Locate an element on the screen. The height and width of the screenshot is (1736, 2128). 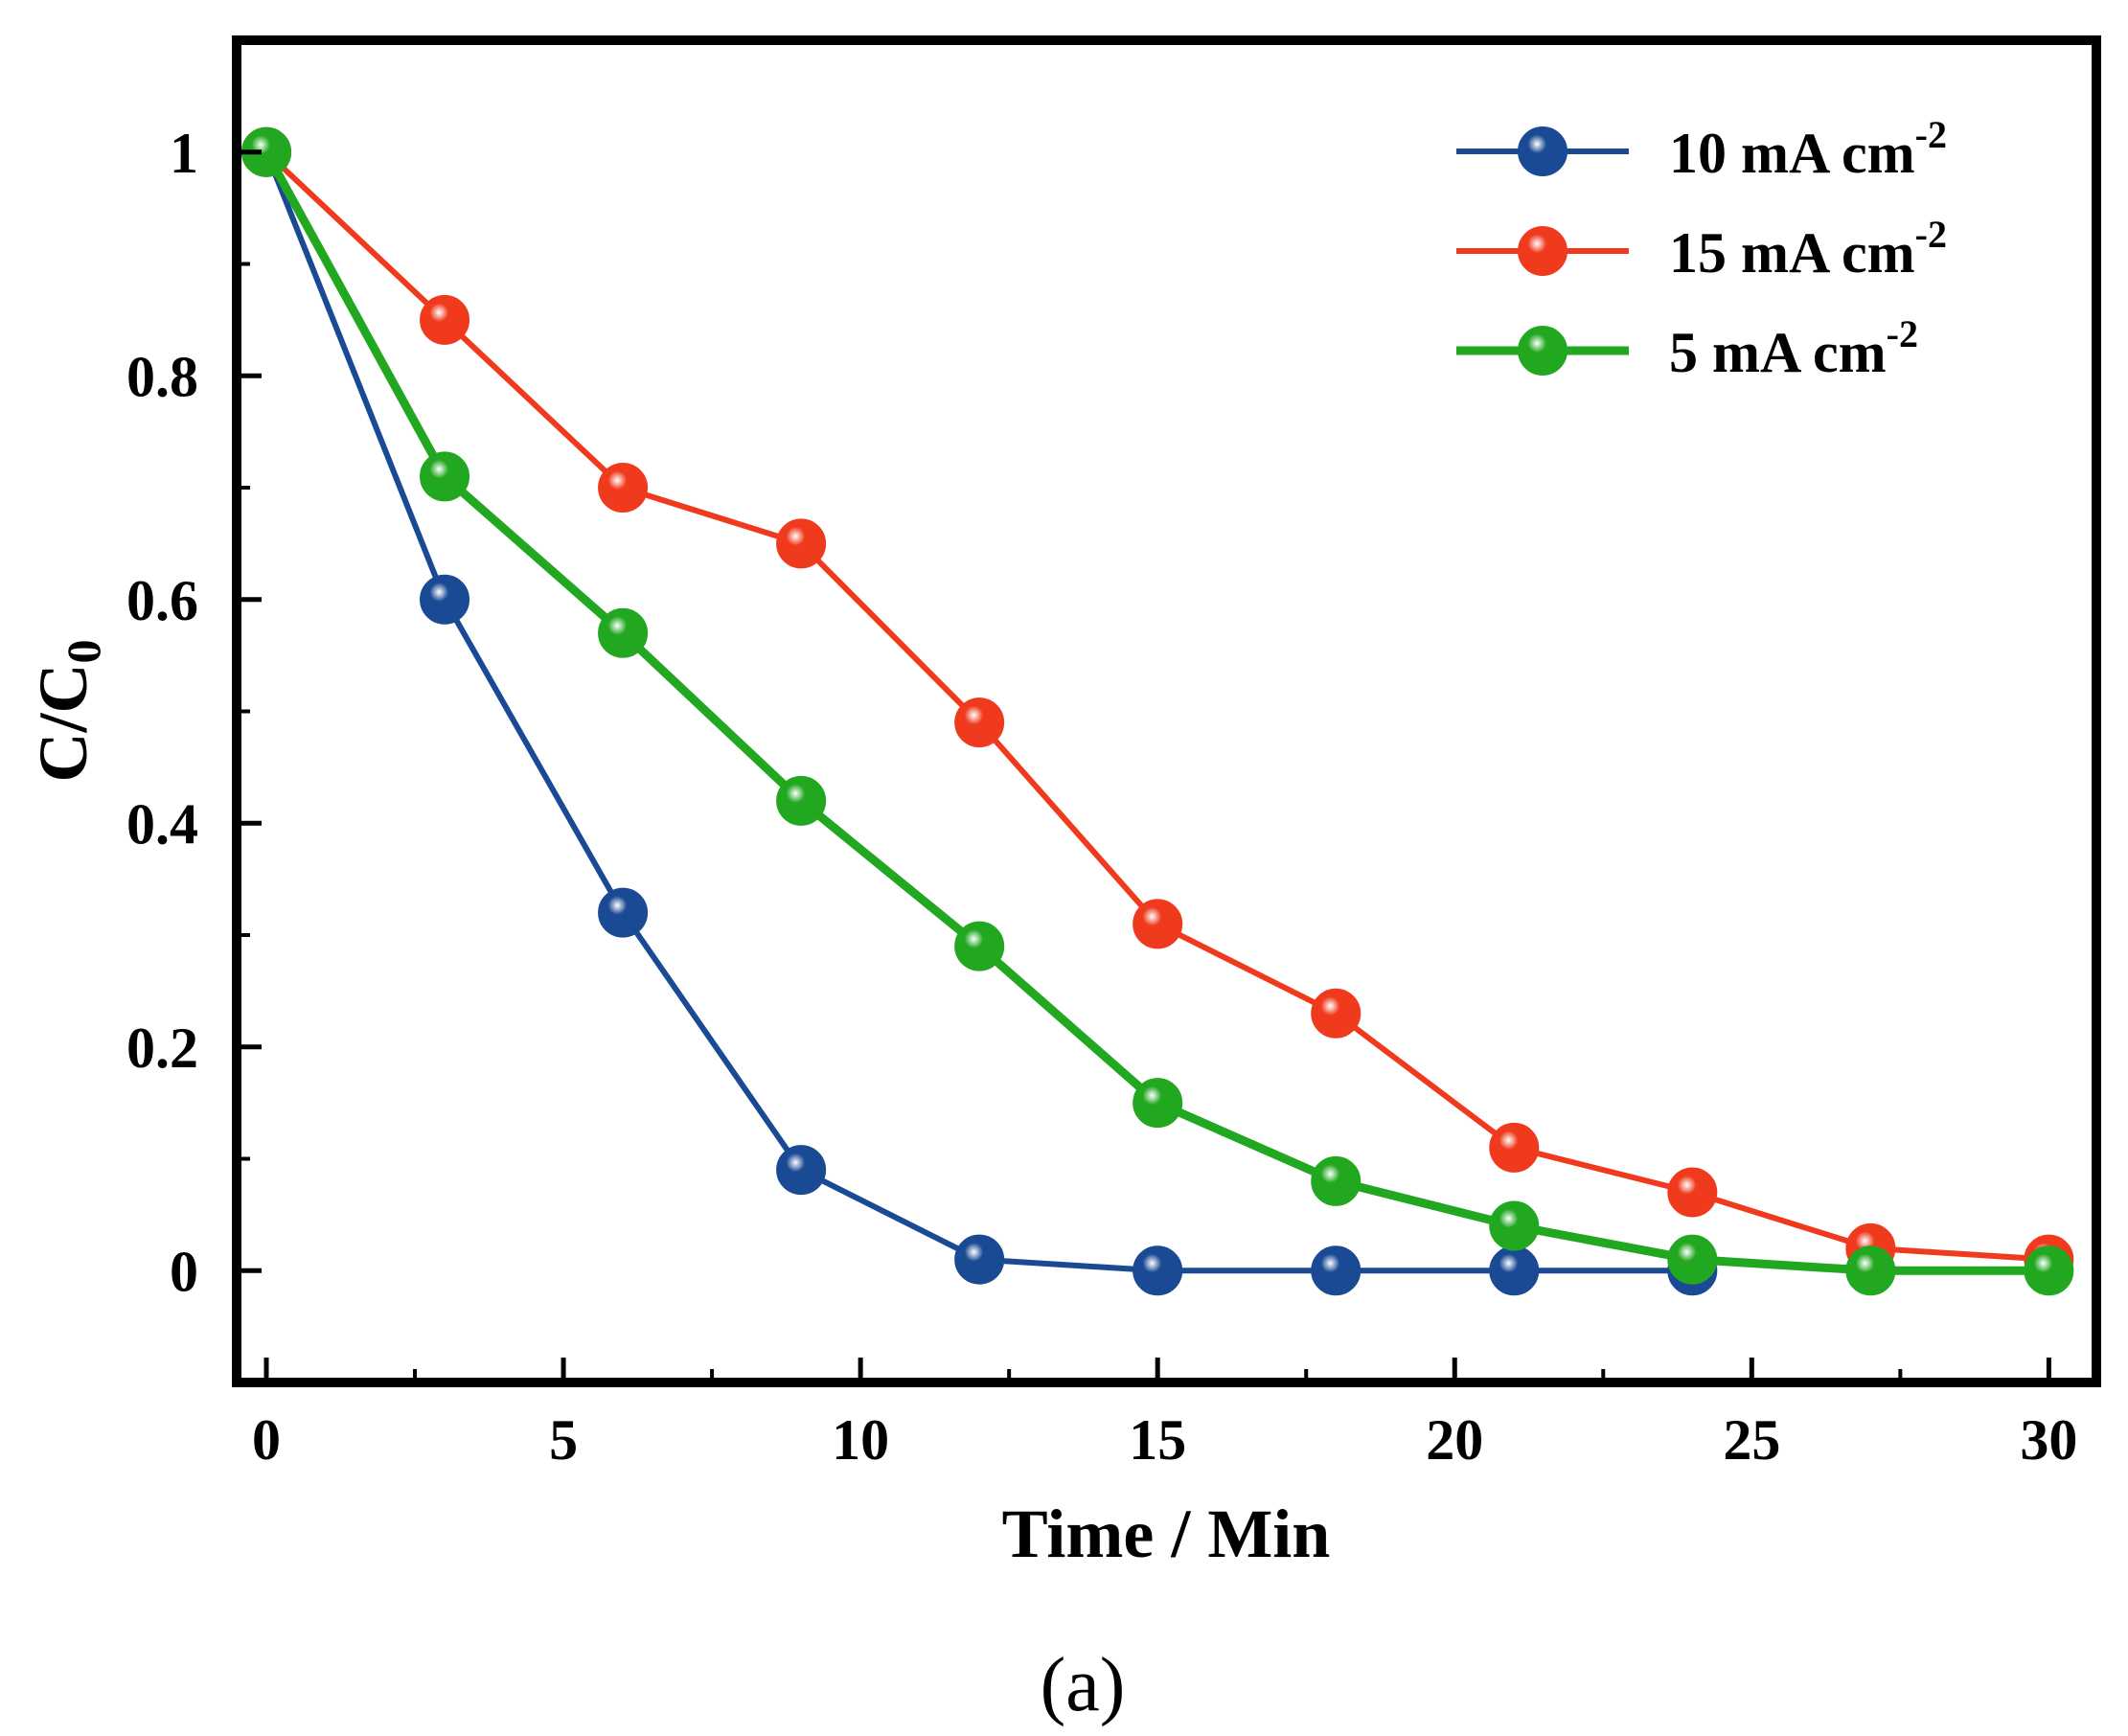
x-tick-label: 20 is located at coordinates (1454, 1440).